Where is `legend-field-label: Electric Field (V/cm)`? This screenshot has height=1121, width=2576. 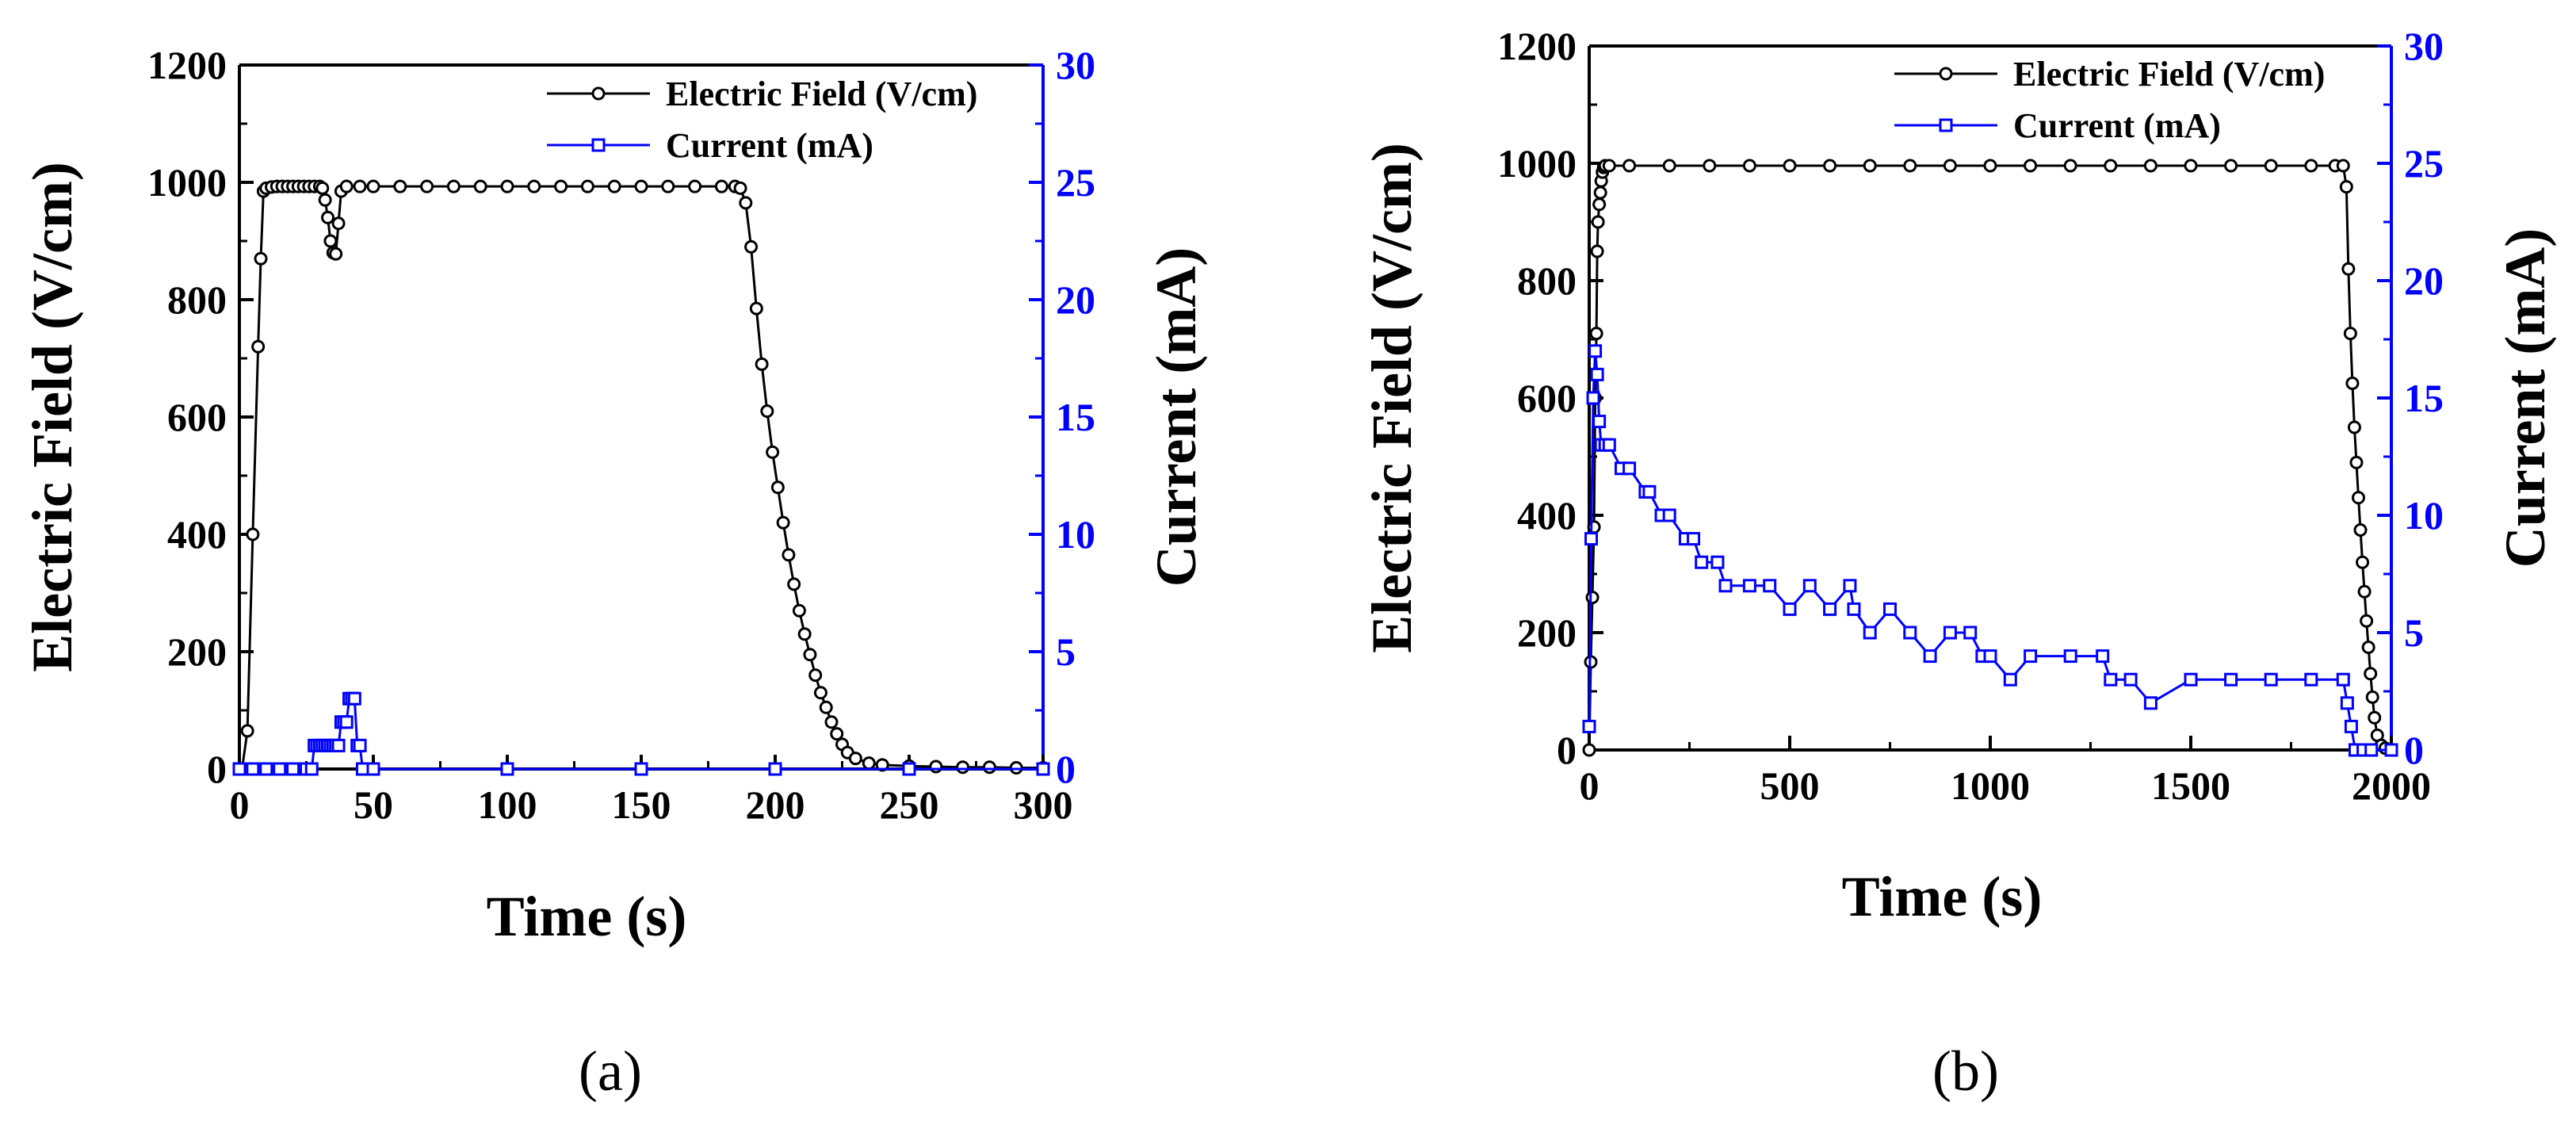
legend-field-label: Electric Field (V/cm) is located at coordinates (822, 94).